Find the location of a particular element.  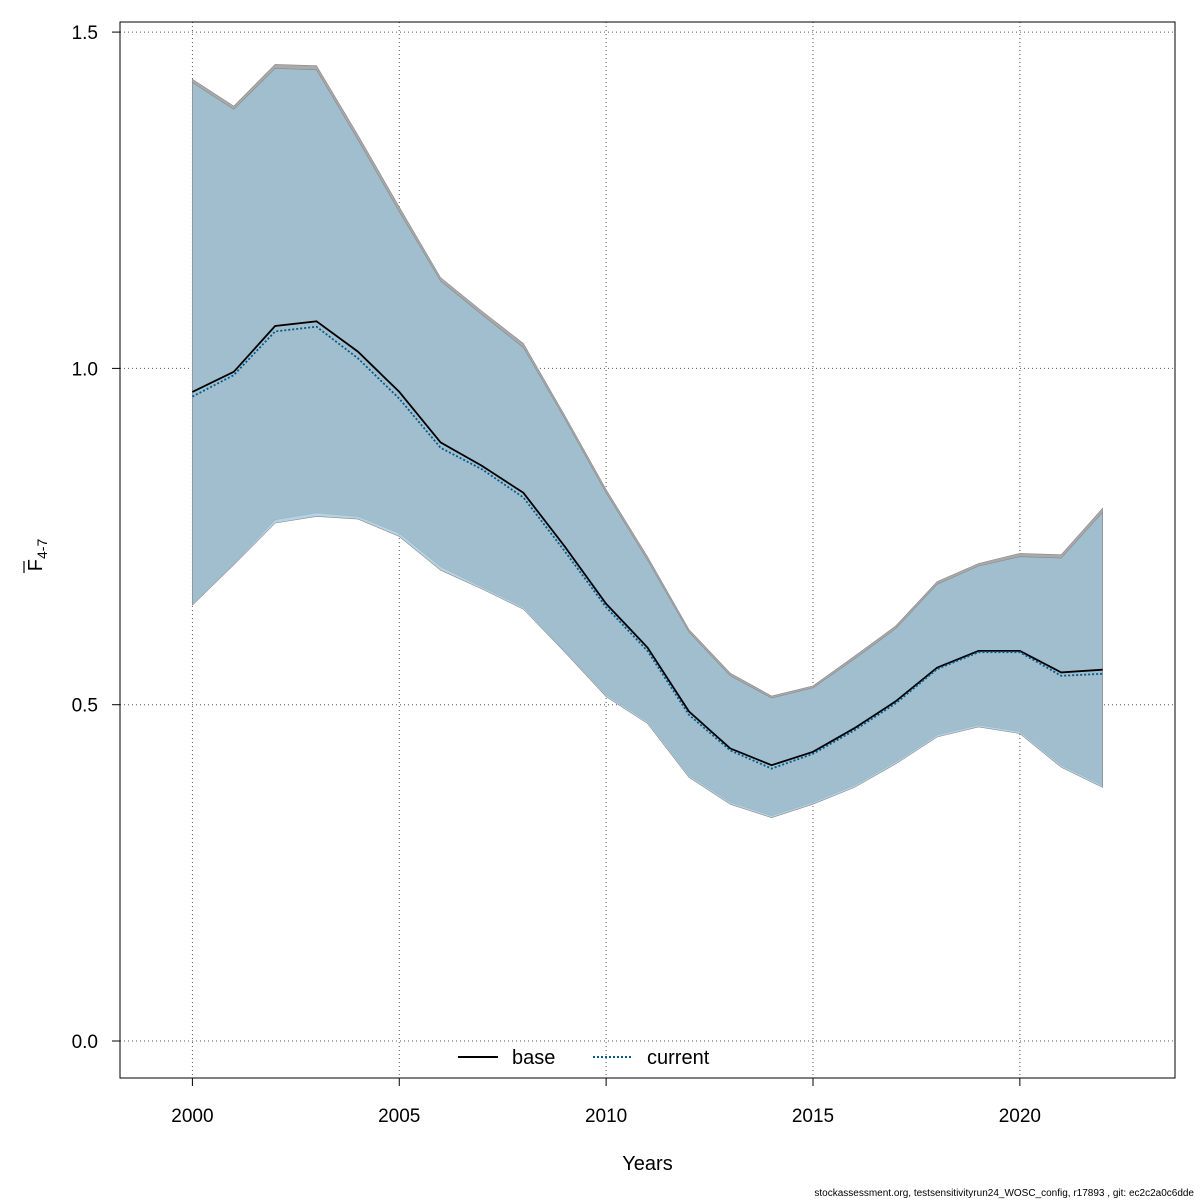

y-axis-title-subscript: 4-7 is located at coordinates (42, 549).